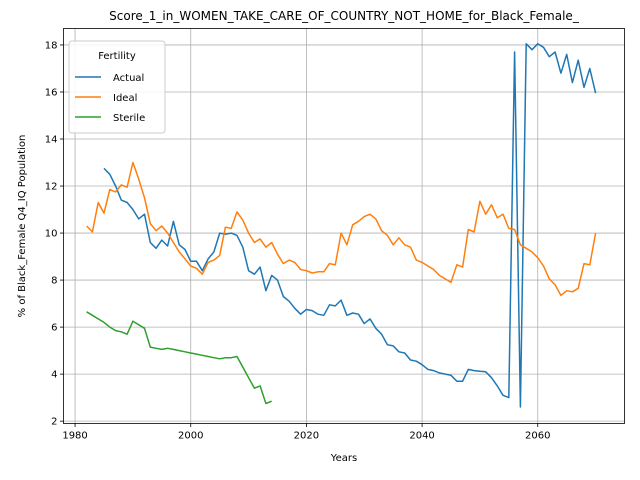 The image size is (640, 480). I want to click on series-line-sterile, so click(179, 358).